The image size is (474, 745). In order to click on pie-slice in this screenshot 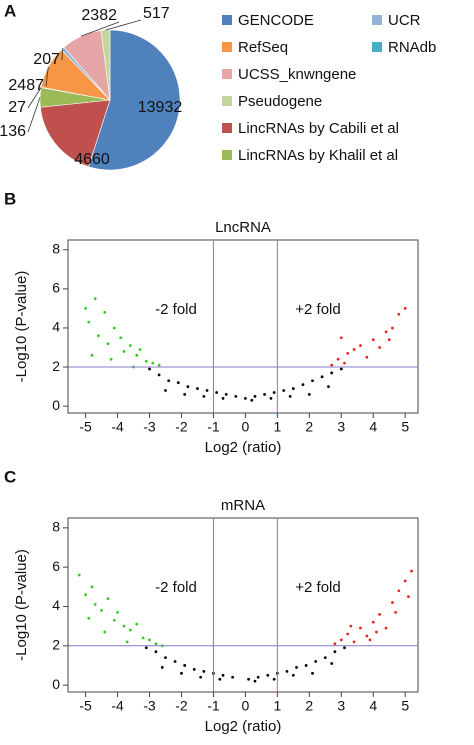, I will do `click(75, 133)`.